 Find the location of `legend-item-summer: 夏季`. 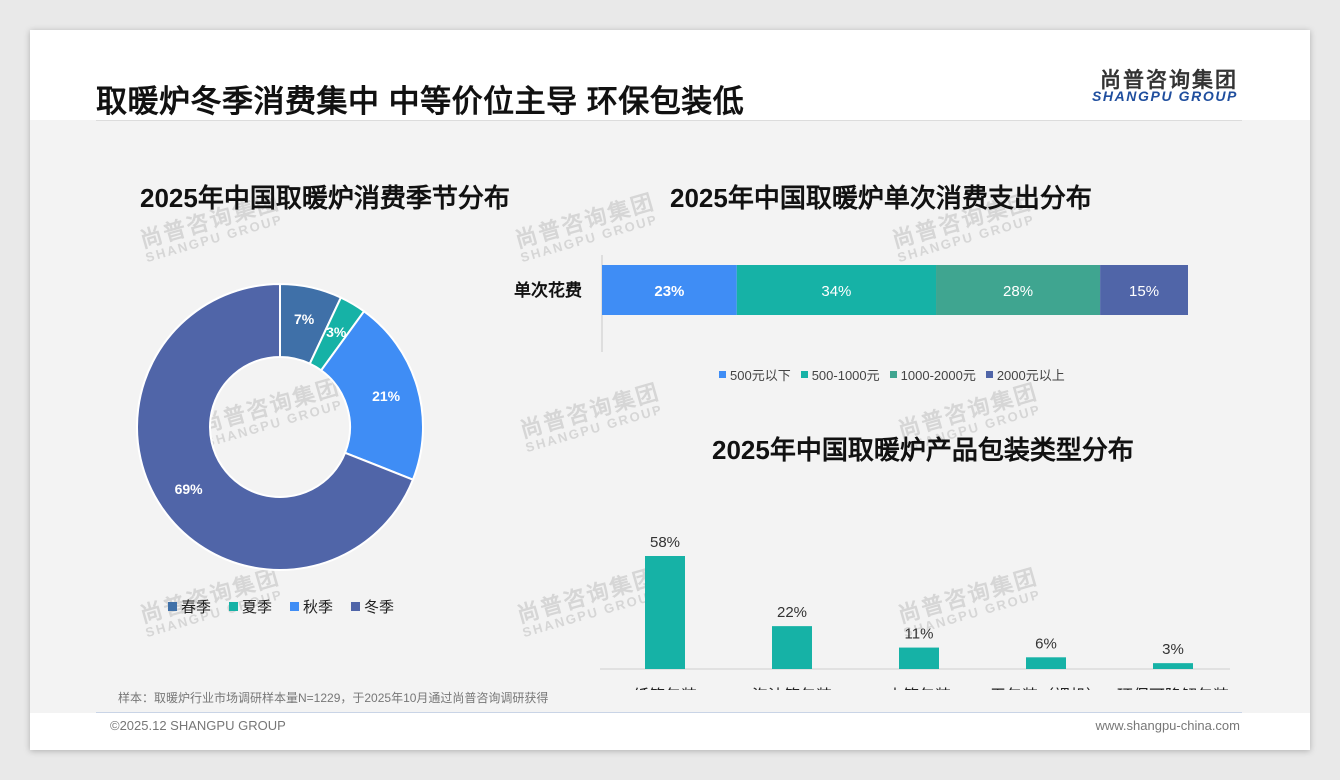

legend-item-summer: 夏季 is located at coordinates (250, 606).